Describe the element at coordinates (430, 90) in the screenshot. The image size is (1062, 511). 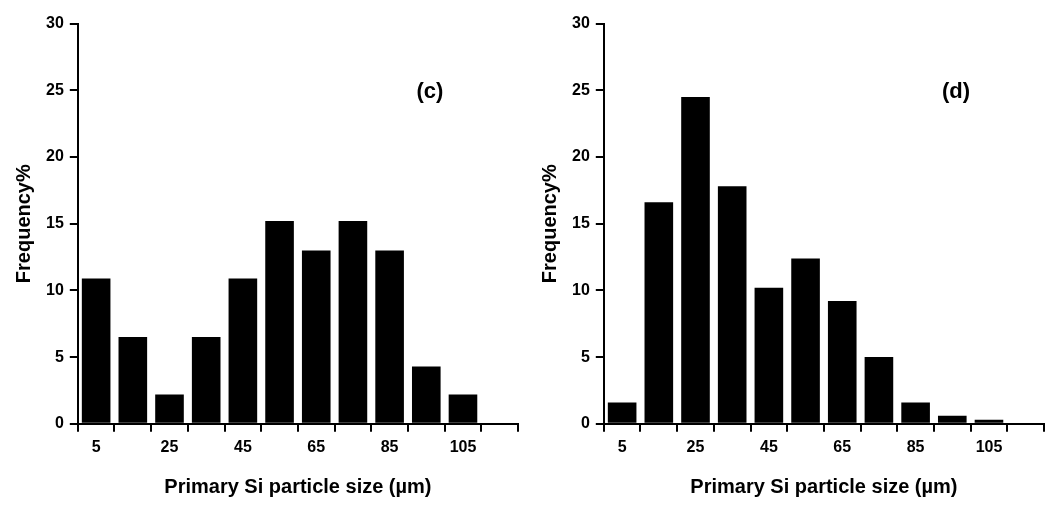
I see `annotation: (c)` at that location.